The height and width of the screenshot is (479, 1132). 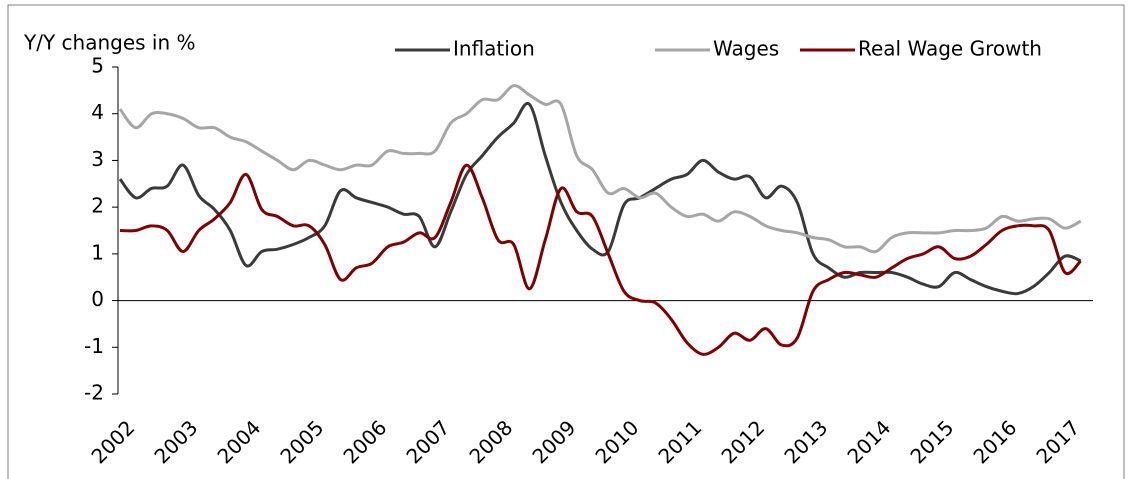 What do you see at coordinates (94, 346) in the screenshot?
I see `y-tick-label: -1` at bounding box center [94, 346].